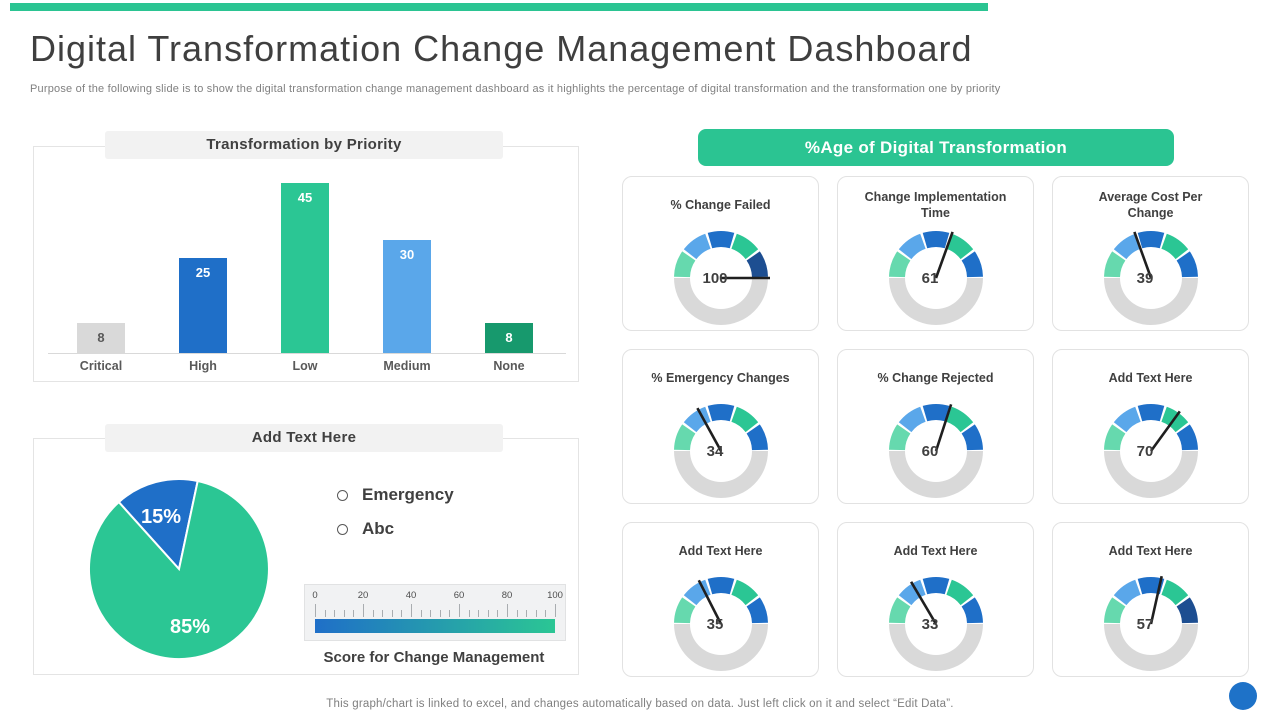 The image size is (1280, 720). I want to click on legend-item-emergency: Emergency, so click(395, 495).